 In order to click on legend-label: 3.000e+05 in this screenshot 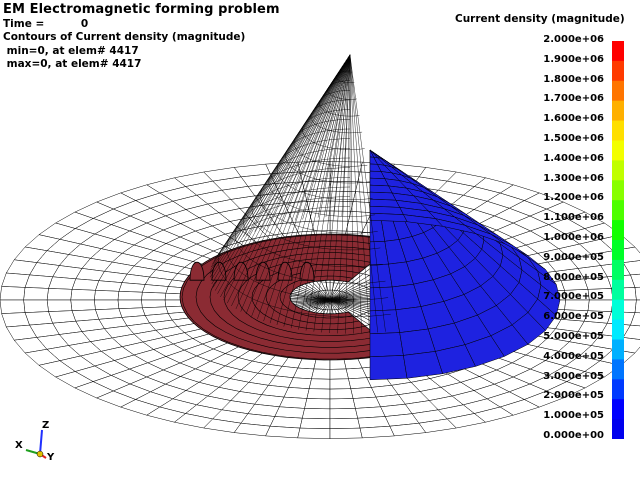, I will do `click(573, 376)`.